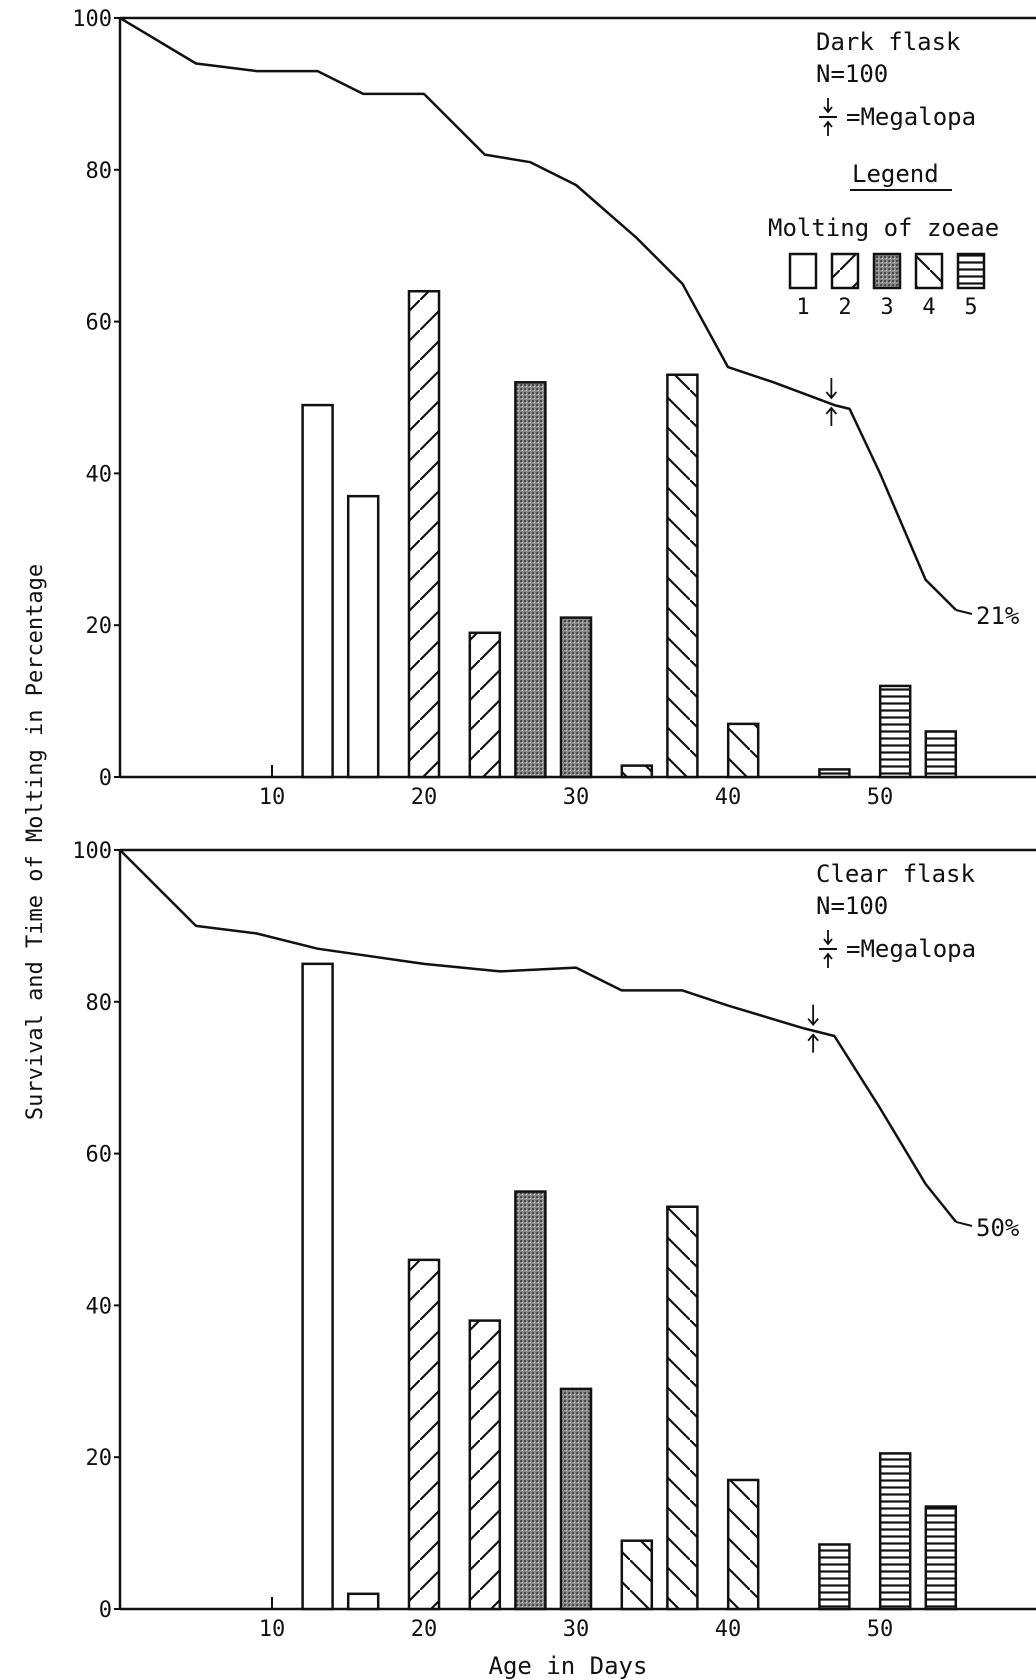 The height and width of the screenshot is (1680, 1036). I want to click on flask-title: Clear flask, so click(895, 874).